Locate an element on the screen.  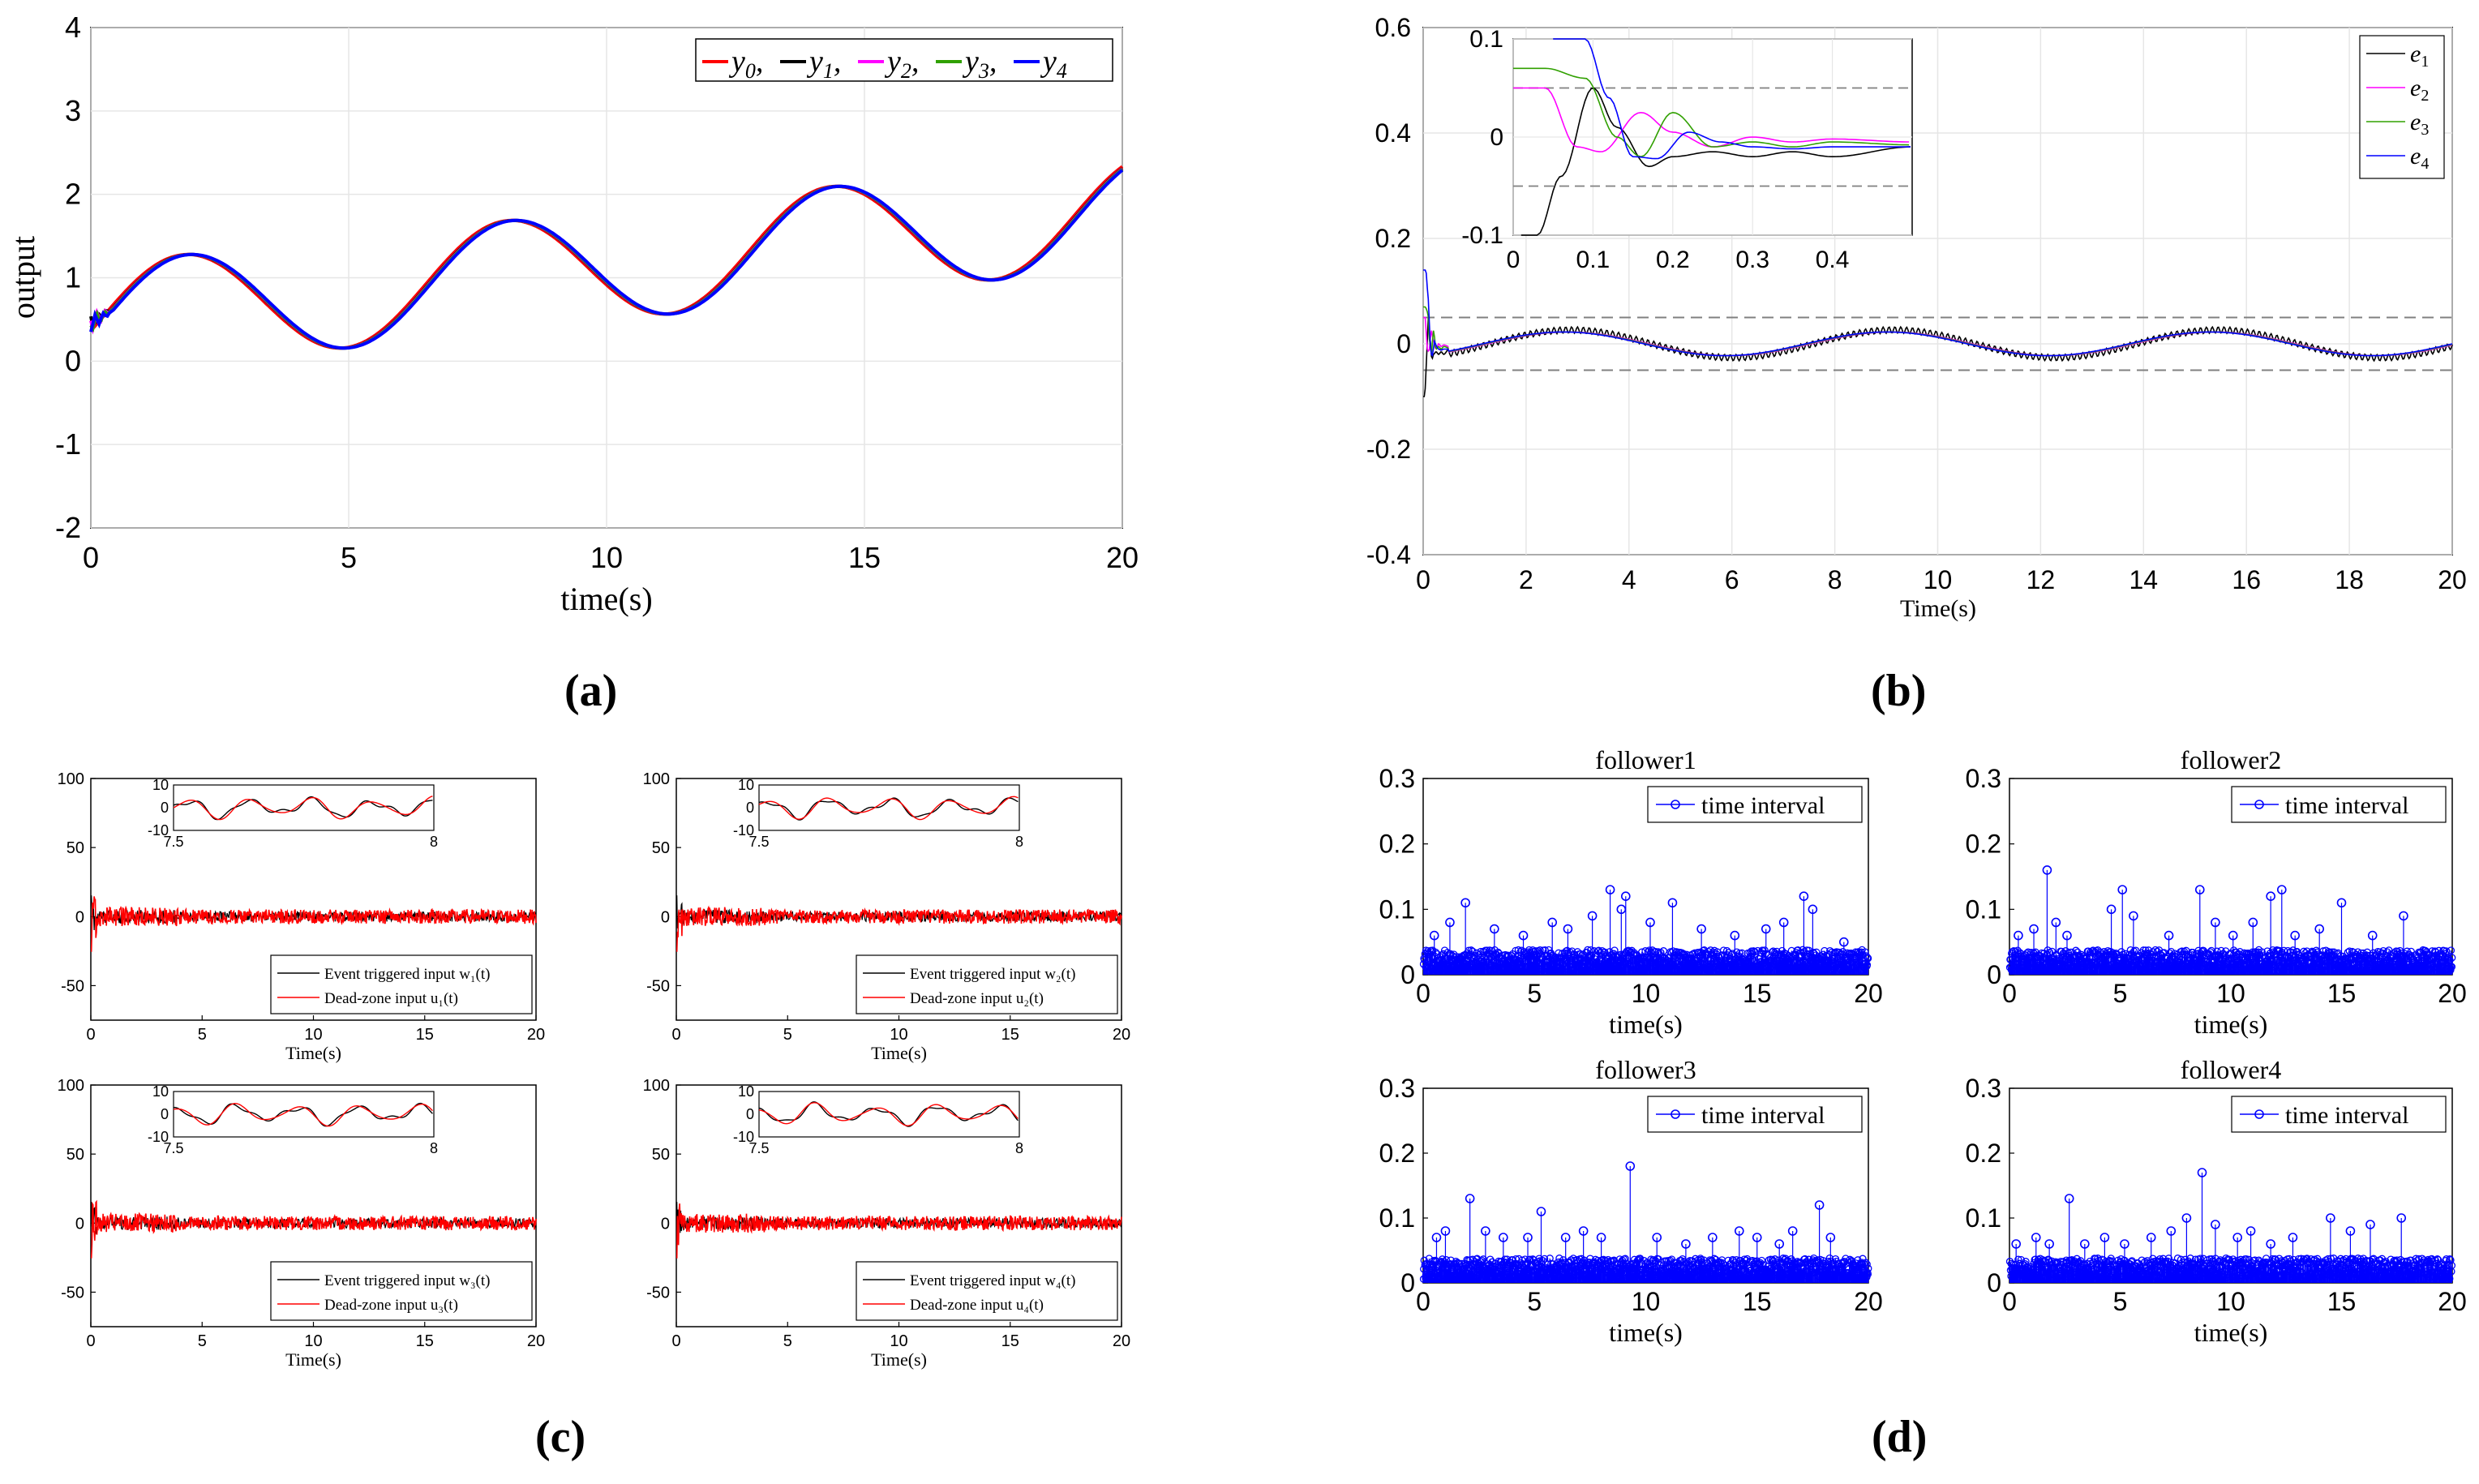
xlabel: time(s) is located at coordinates (1646, 1024).